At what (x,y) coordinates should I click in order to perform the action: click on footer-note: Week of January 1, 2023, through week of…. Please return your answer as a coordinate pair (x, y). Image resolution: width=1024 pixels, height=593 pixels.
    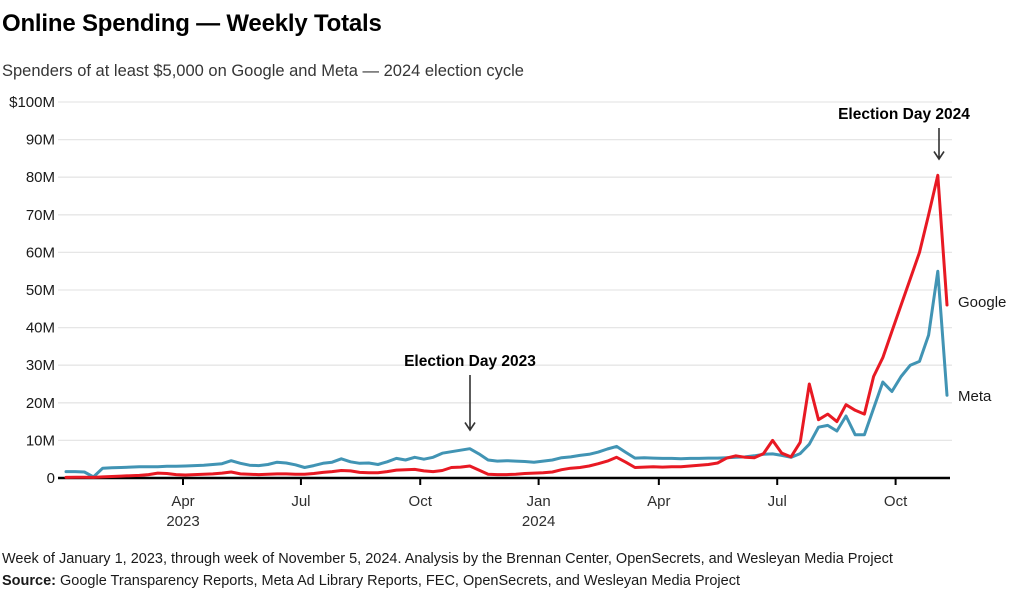
    Looking at the image, I should click on (447, 559).